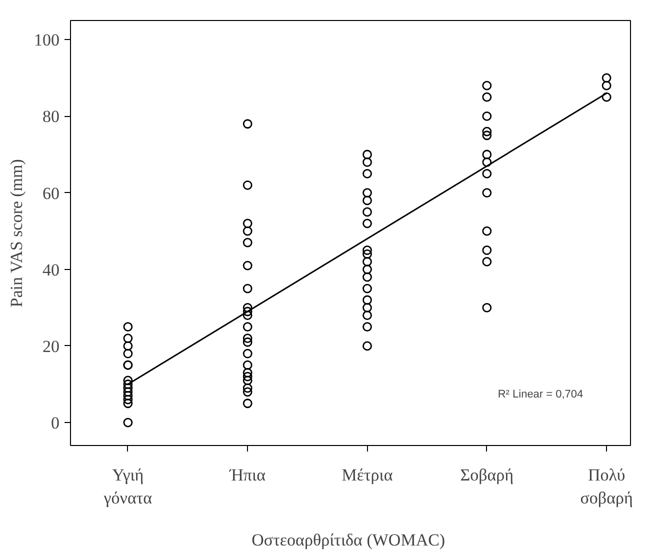  Describe the element at coordinates (47, 40) in the screenshot. I see `y-tick-label: 100` at that location.